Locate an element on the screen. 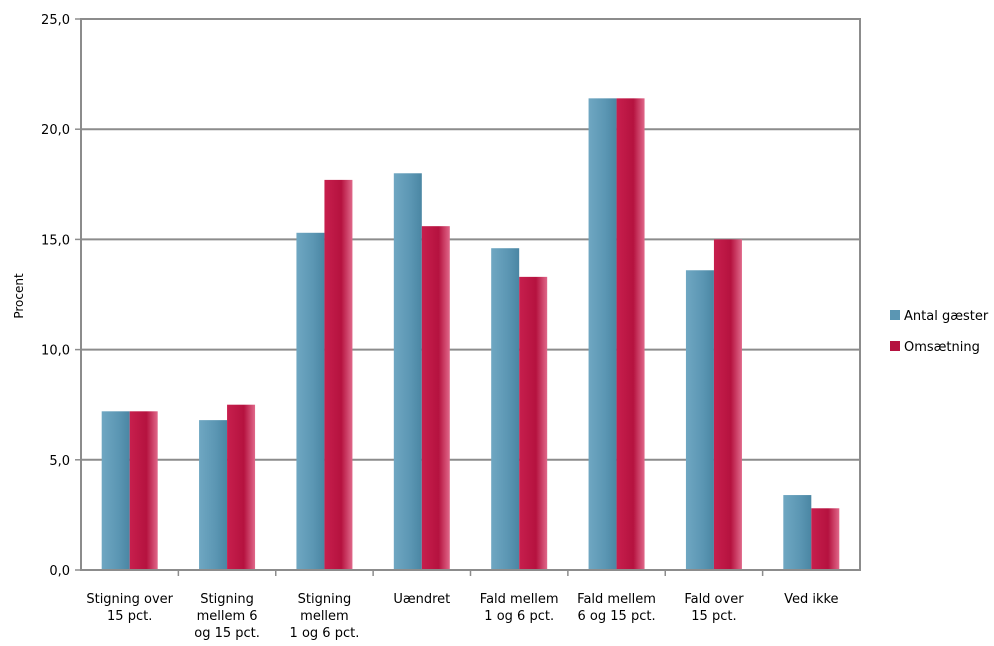 The width and height of the screenshot is (994, 646). y-tick-label: 10,0 is located at coordinates (55, 351).